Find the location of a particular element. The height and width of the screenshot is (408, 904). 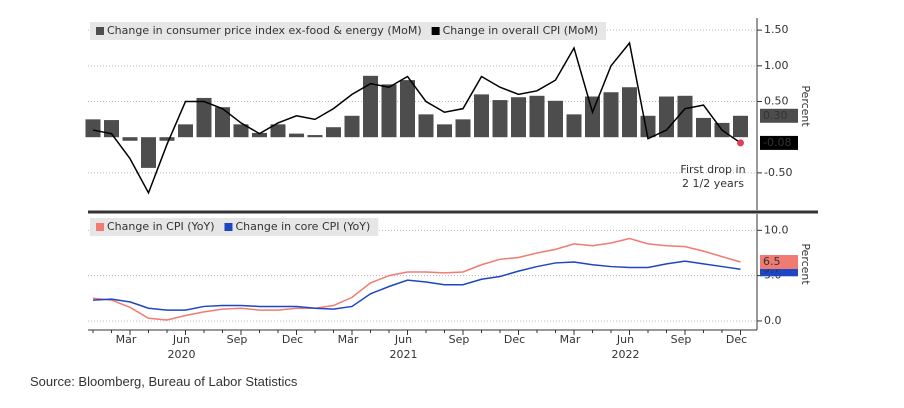

y-tick-label: 0.50 is located at coordinates (776, 101).